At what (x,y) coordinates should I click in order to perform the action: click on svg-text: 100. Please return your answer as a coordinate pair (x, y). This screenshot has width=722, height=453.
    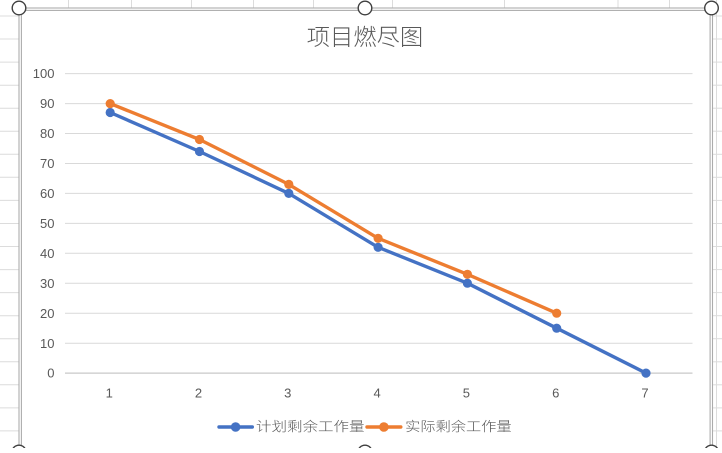
    Looking at the image, I should click on (44, 73).